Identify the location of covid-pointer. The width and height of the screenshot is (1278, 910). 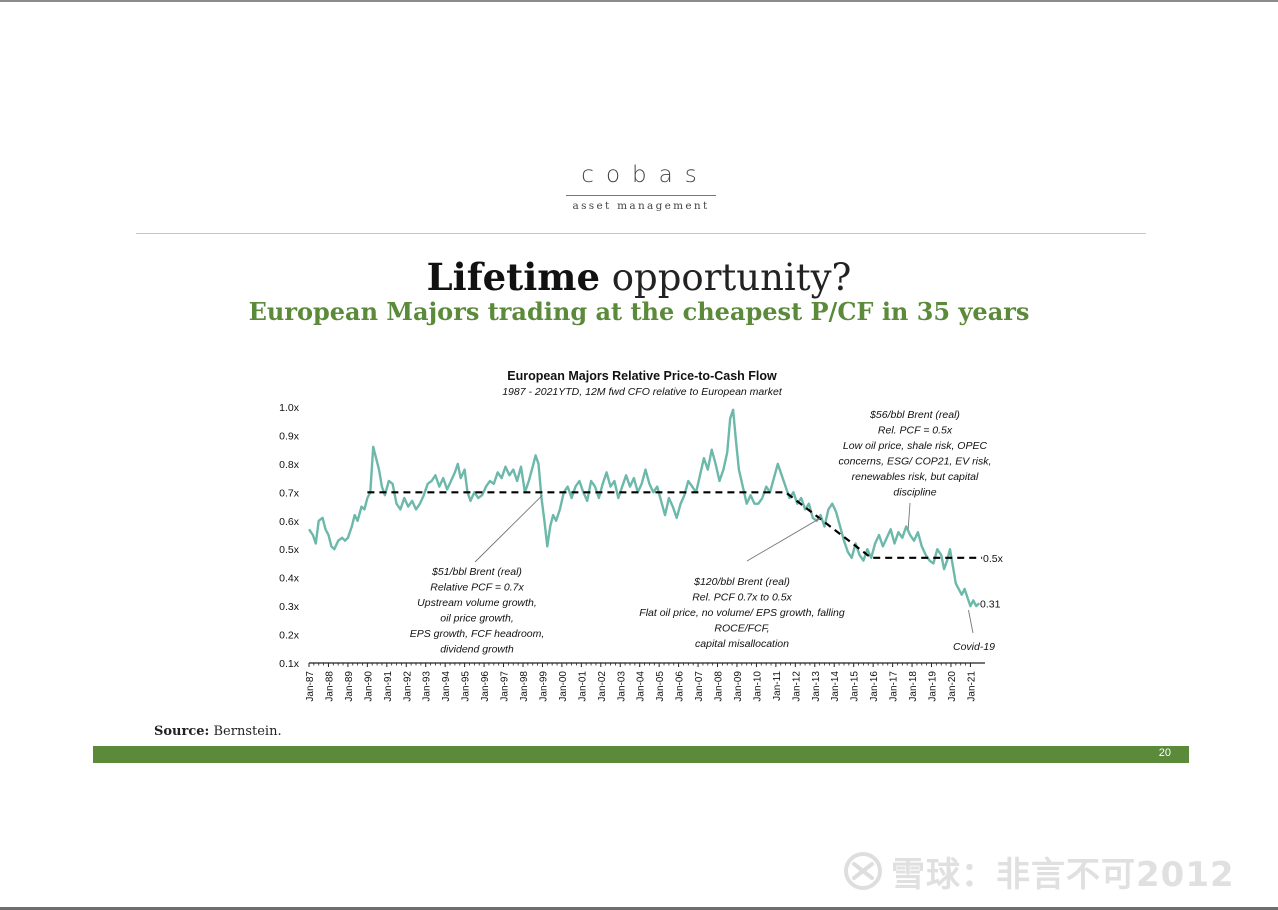
(971, 622).